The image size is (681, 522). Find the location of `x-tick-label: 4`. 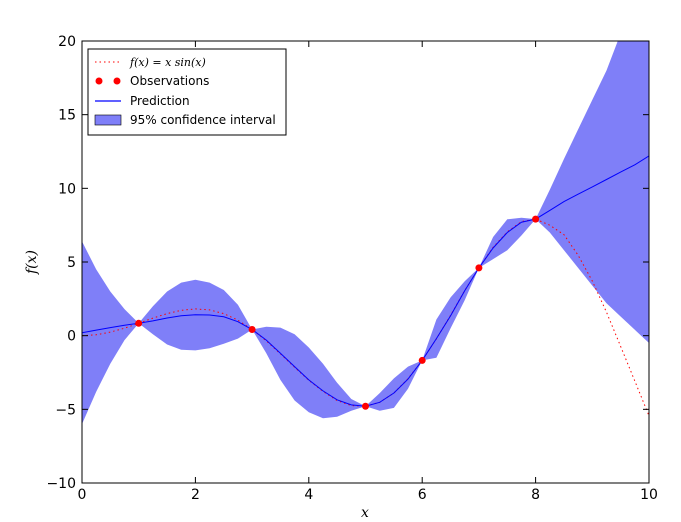

x-tick-label: 4 is located at coordinates (308, 495).